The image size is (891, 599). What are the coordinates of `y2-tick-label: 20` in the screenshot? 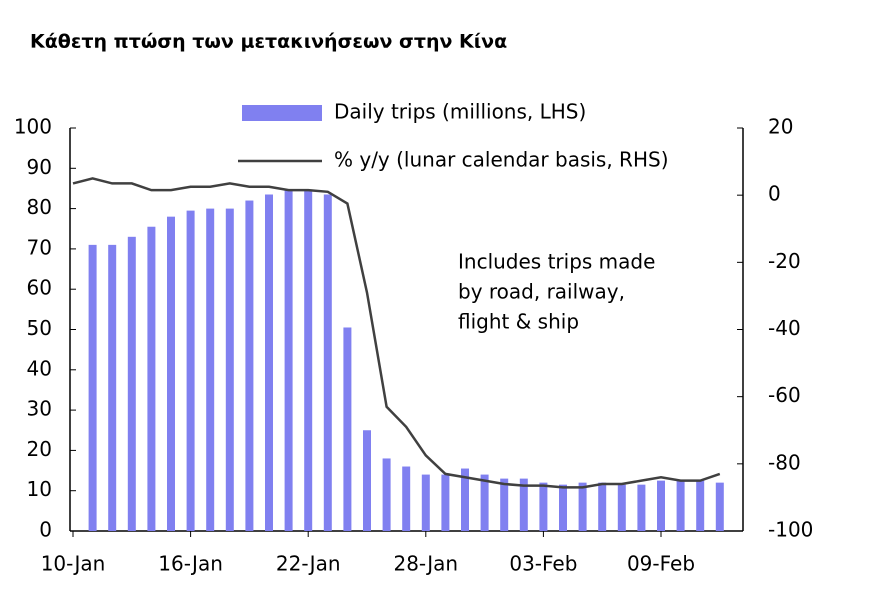 It's located at (780, 127).